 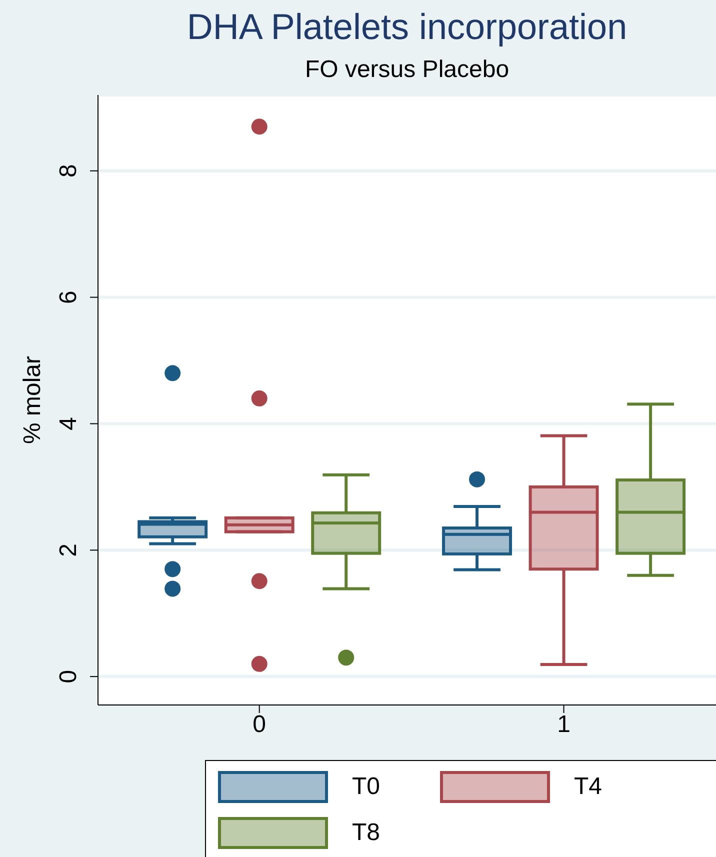 What do you see at coordinates (407, 70) in the screenshot?
I see `chart-subtitle: FO versus Placebo` at bounding box center [407, 70].